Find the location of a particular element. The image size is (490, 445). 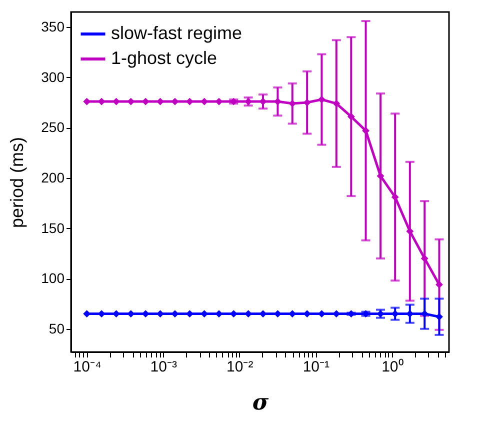

x-axis-title: σ is located at coordinates (261, 403).